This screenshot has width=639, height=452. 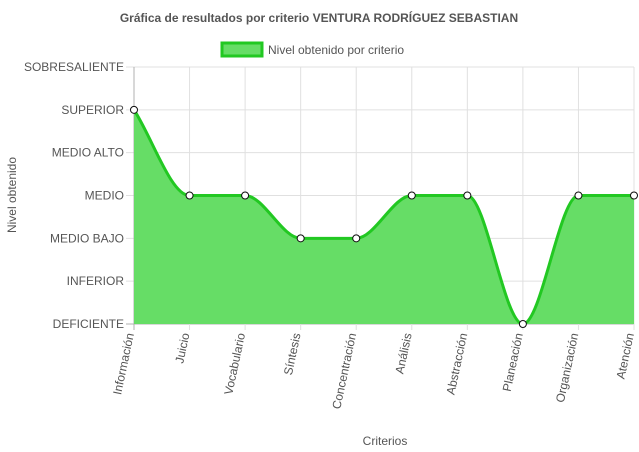 What do you see at coordinates (234, 363) in the screenshot?
I see `x-tick-label: Vocabulario` at bounding box center [234, 363].